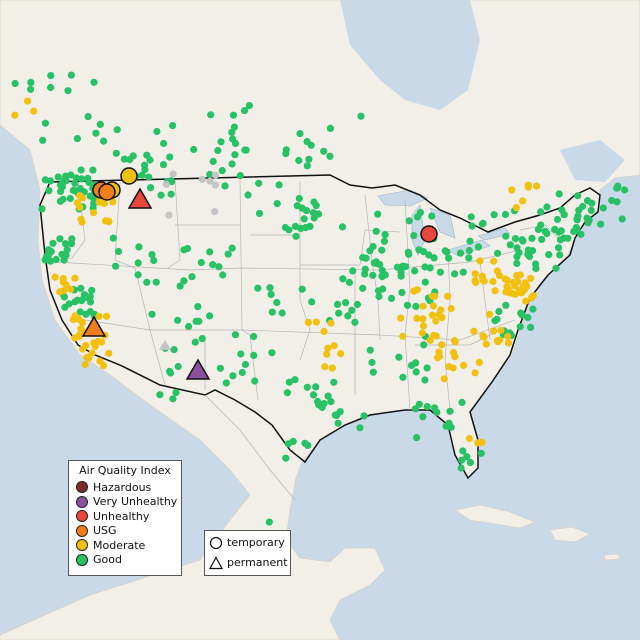 The image size is (640, 640). What do you see at coordinates (125, 487) in the screenshot?
I see `legend-item-hazardous: Hazardous` at bounding box center [125, 487].